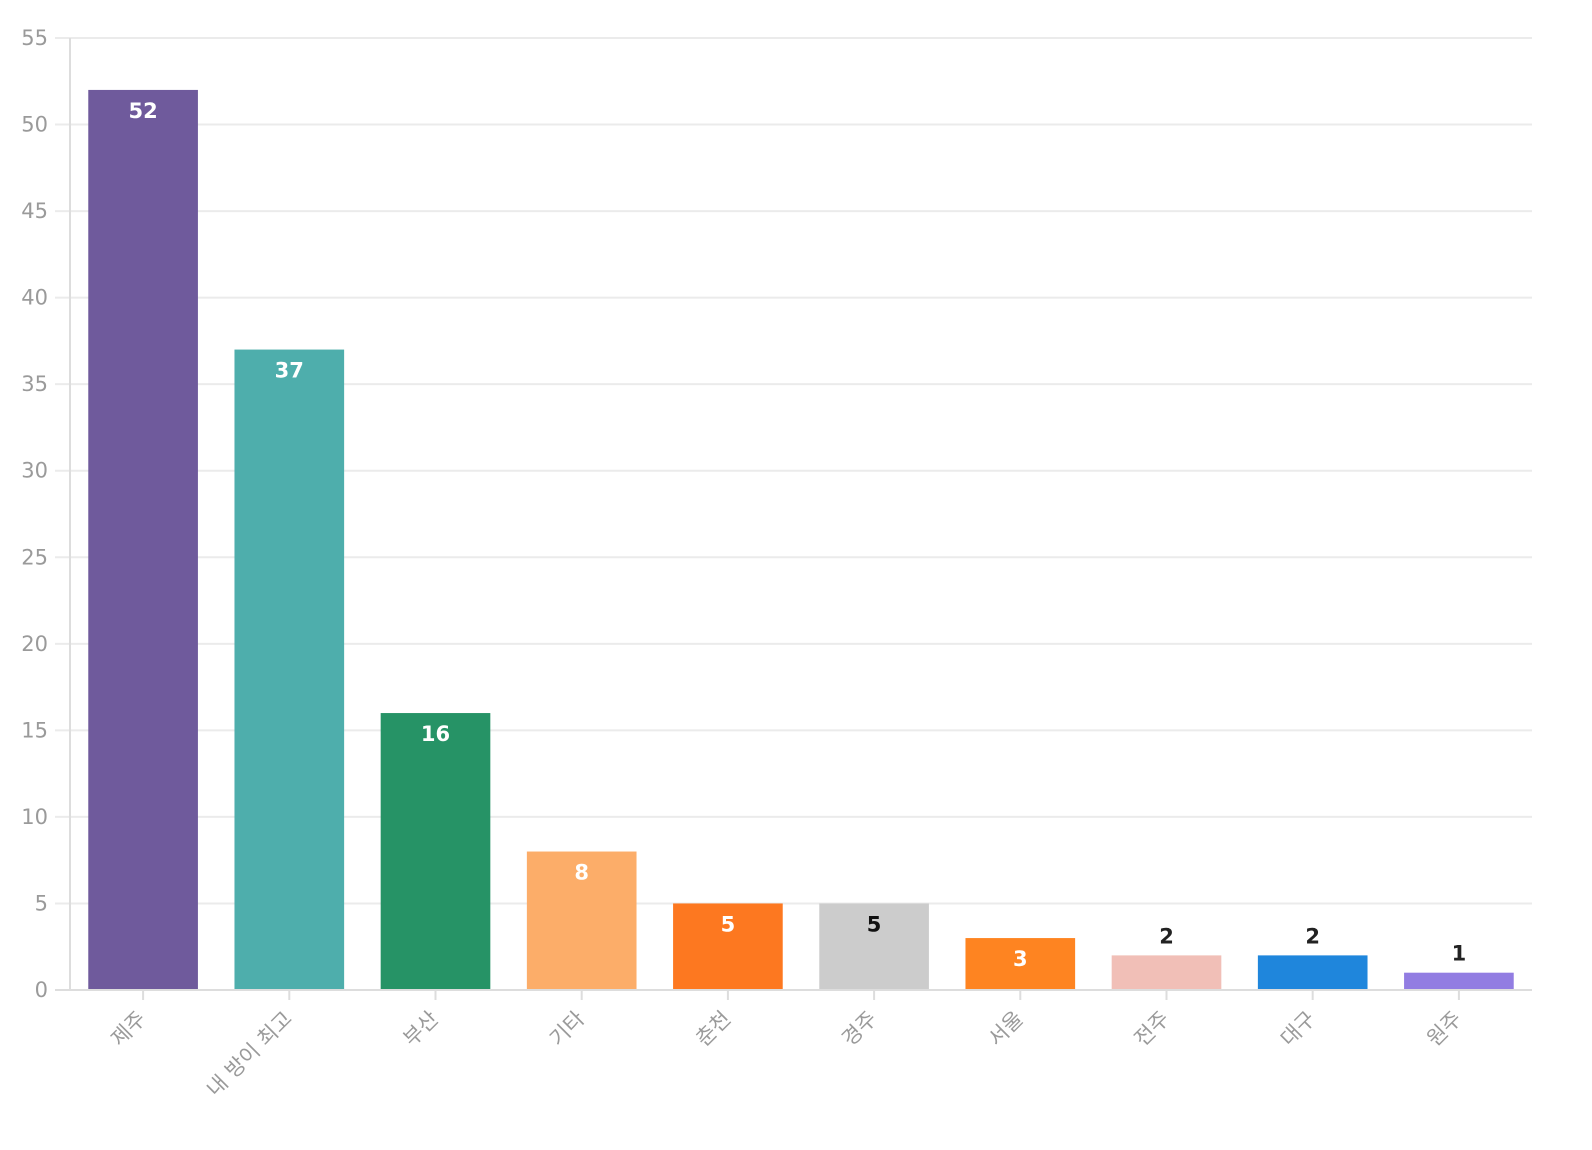  Describe the element at coordinates (1020, 959) in the screenshot. I see `data-label: 3` at that location.